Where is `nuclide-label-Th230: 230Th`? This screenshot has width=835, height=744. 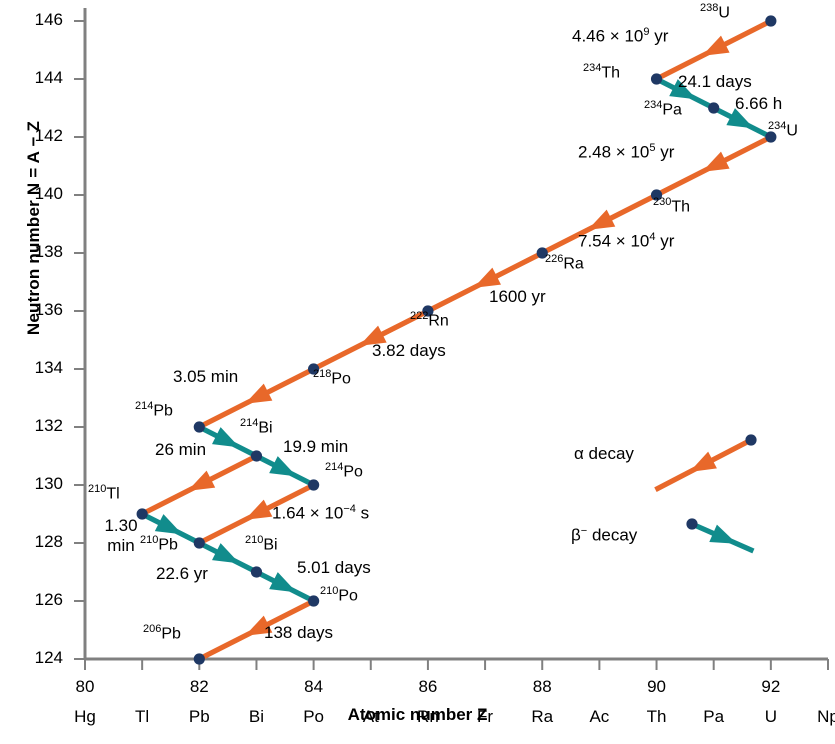 nuclide-label-Th230: 230Th is located at coordinates (672, 206).